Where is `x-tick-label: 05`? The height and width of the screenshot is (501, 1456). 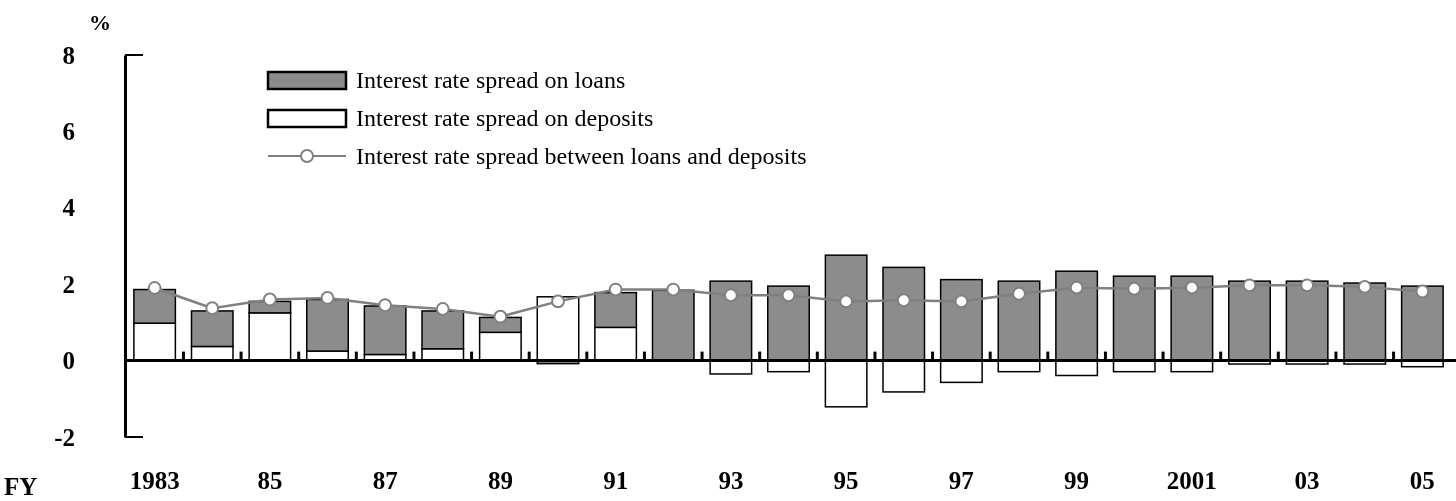
x-tick-label: 05 is located at coordinates (1422, 480).